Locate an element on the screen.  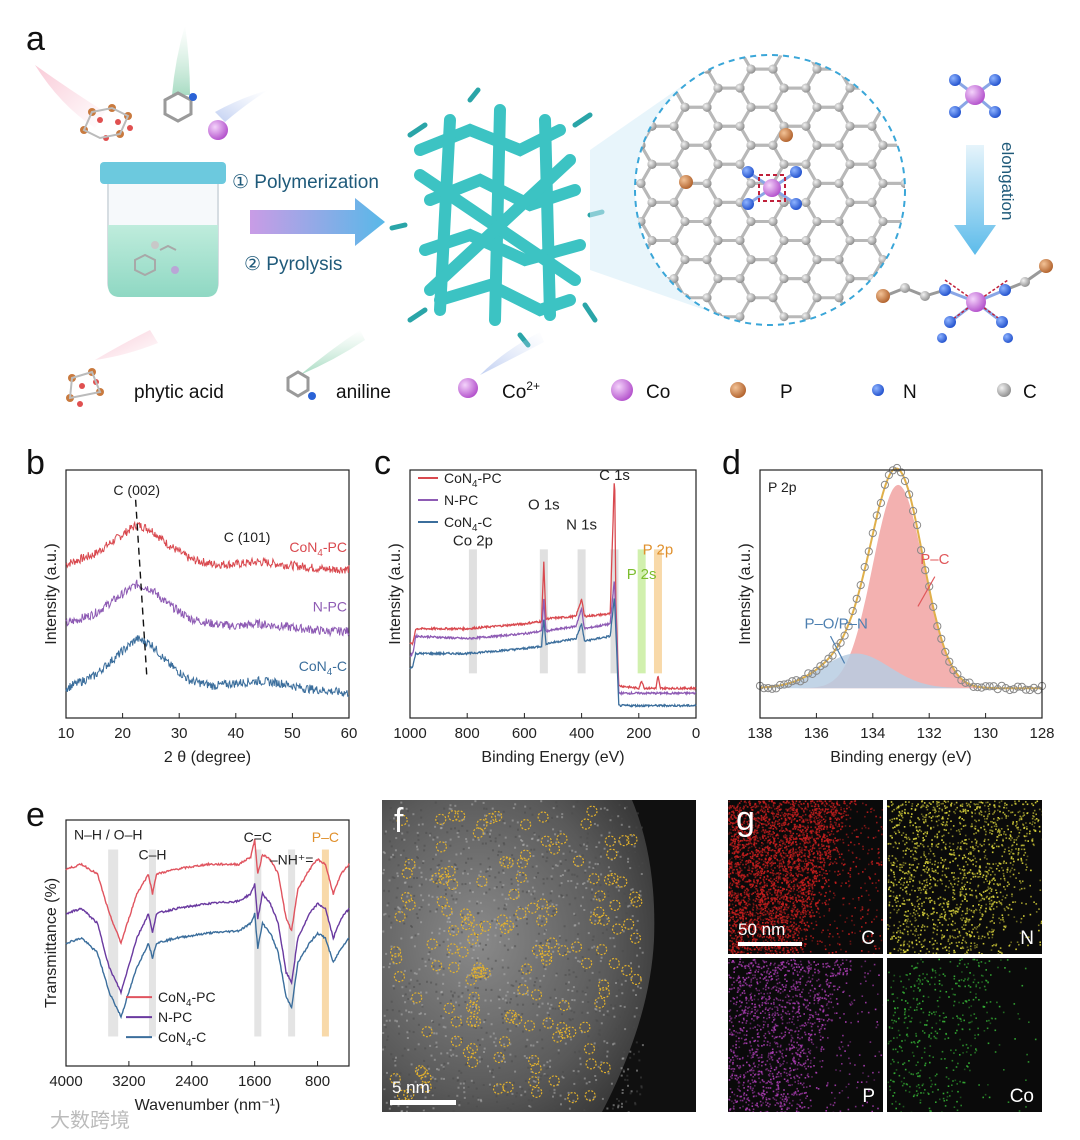
band-label: –NH⁺= is located at coordinates (292, 859).